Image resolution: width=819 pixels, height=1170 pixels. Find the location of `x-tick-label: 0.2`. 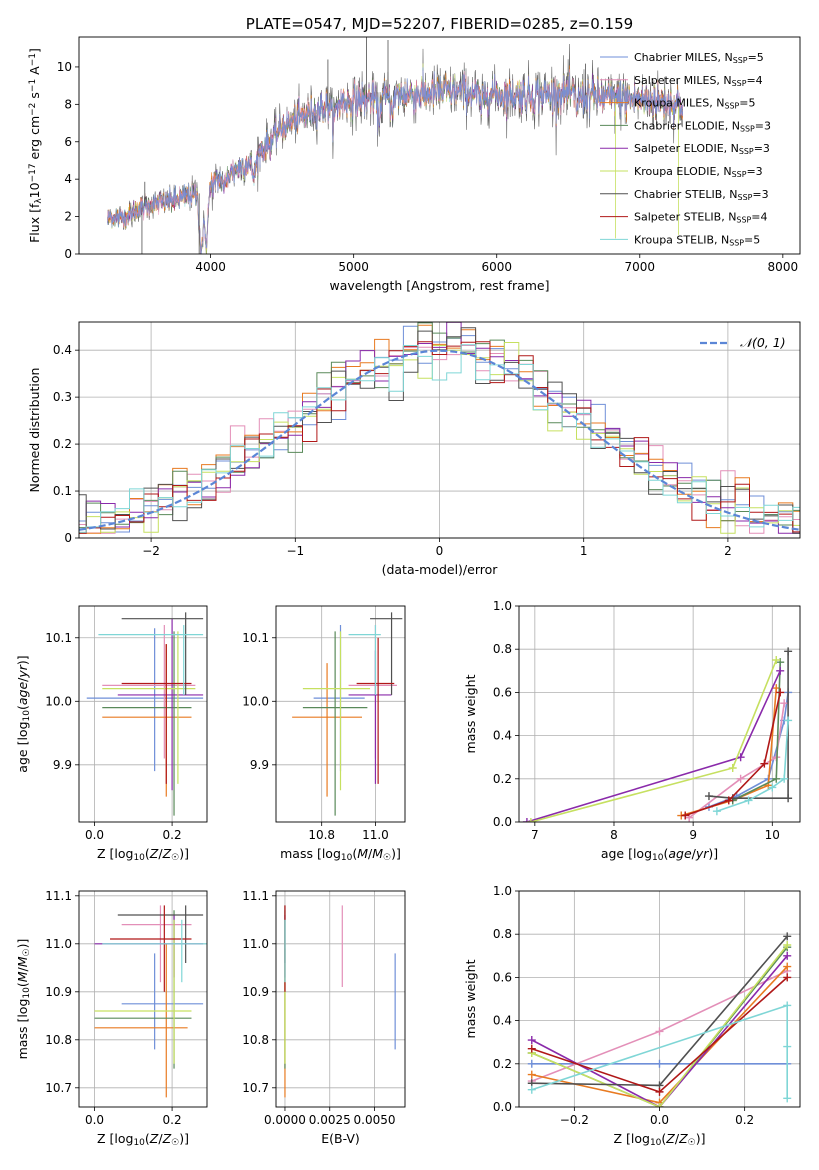

x-tick-label: 0.2 is located at coordinates (172, 1120).